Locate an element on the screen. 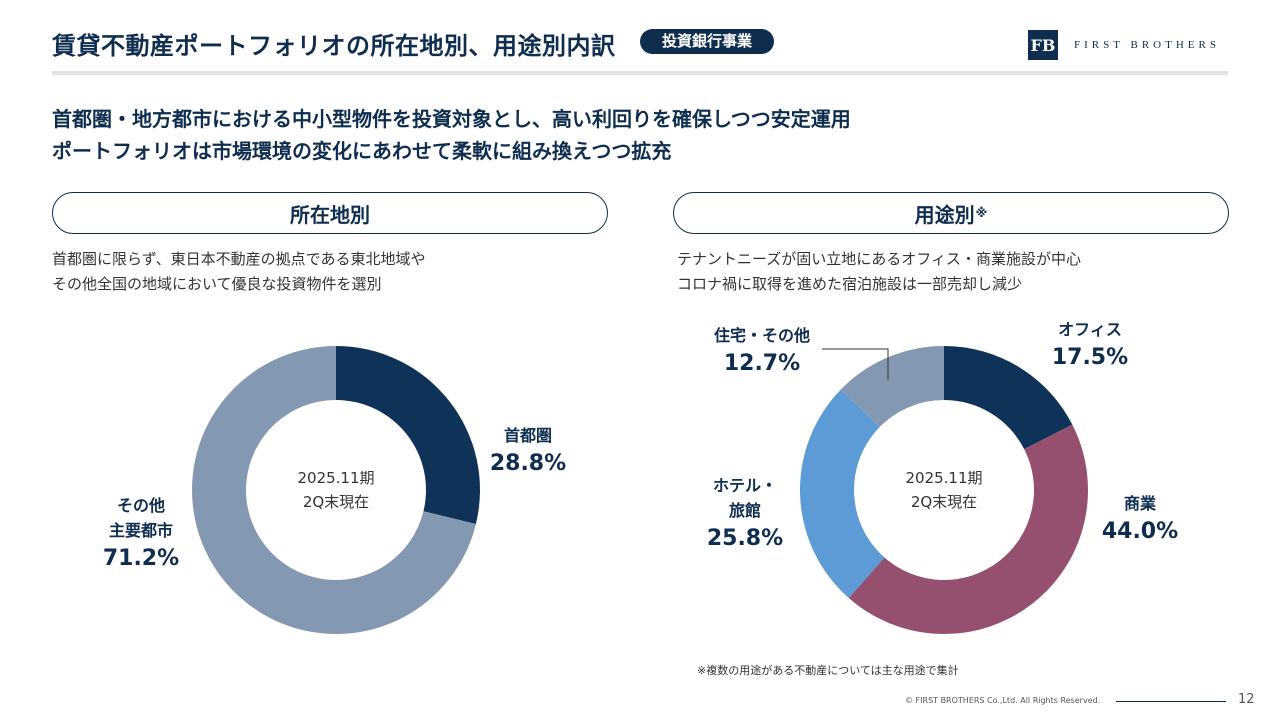 This screenshot has width=1280, height=720. usage-center-line-2: 2Q末現在 is located at coordinates (944, 502).